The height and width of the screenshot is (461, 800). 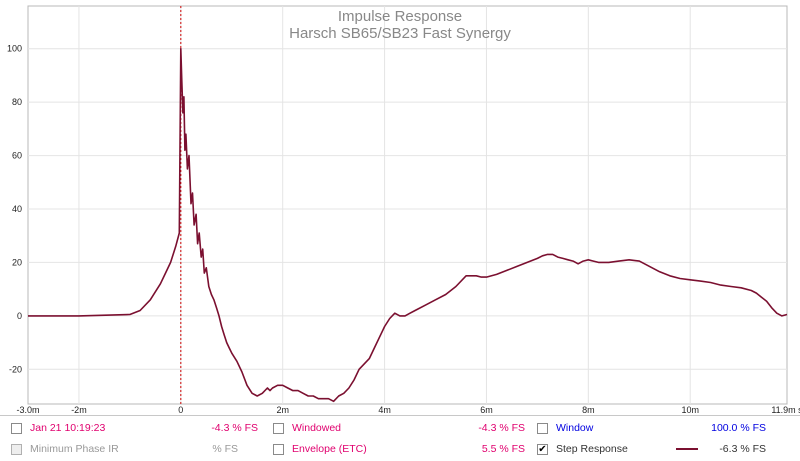 What do you see at coordinates (16, 449) in the screenshot?
I see `minimum-phase-checkbox` at bounding box center [16, 449].